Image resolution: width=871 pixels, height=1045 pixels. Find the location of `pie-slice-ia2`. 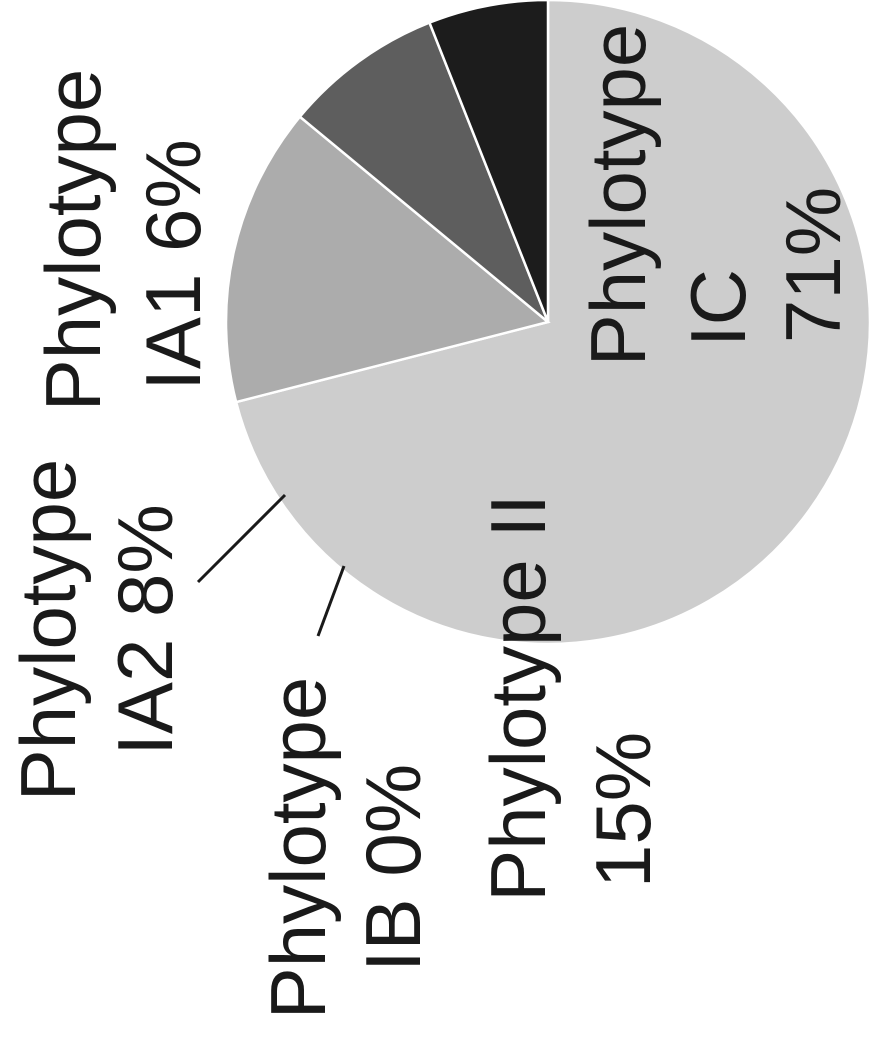

pie-slice-ia2 is located at coordinates (424, 171).